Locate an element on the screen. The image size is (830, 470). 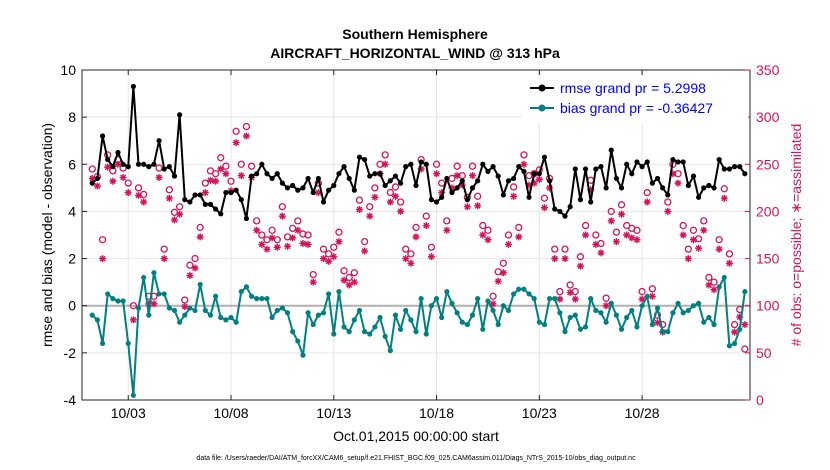
y-left-tick-label: -4 is located at coordinates (70, 400).